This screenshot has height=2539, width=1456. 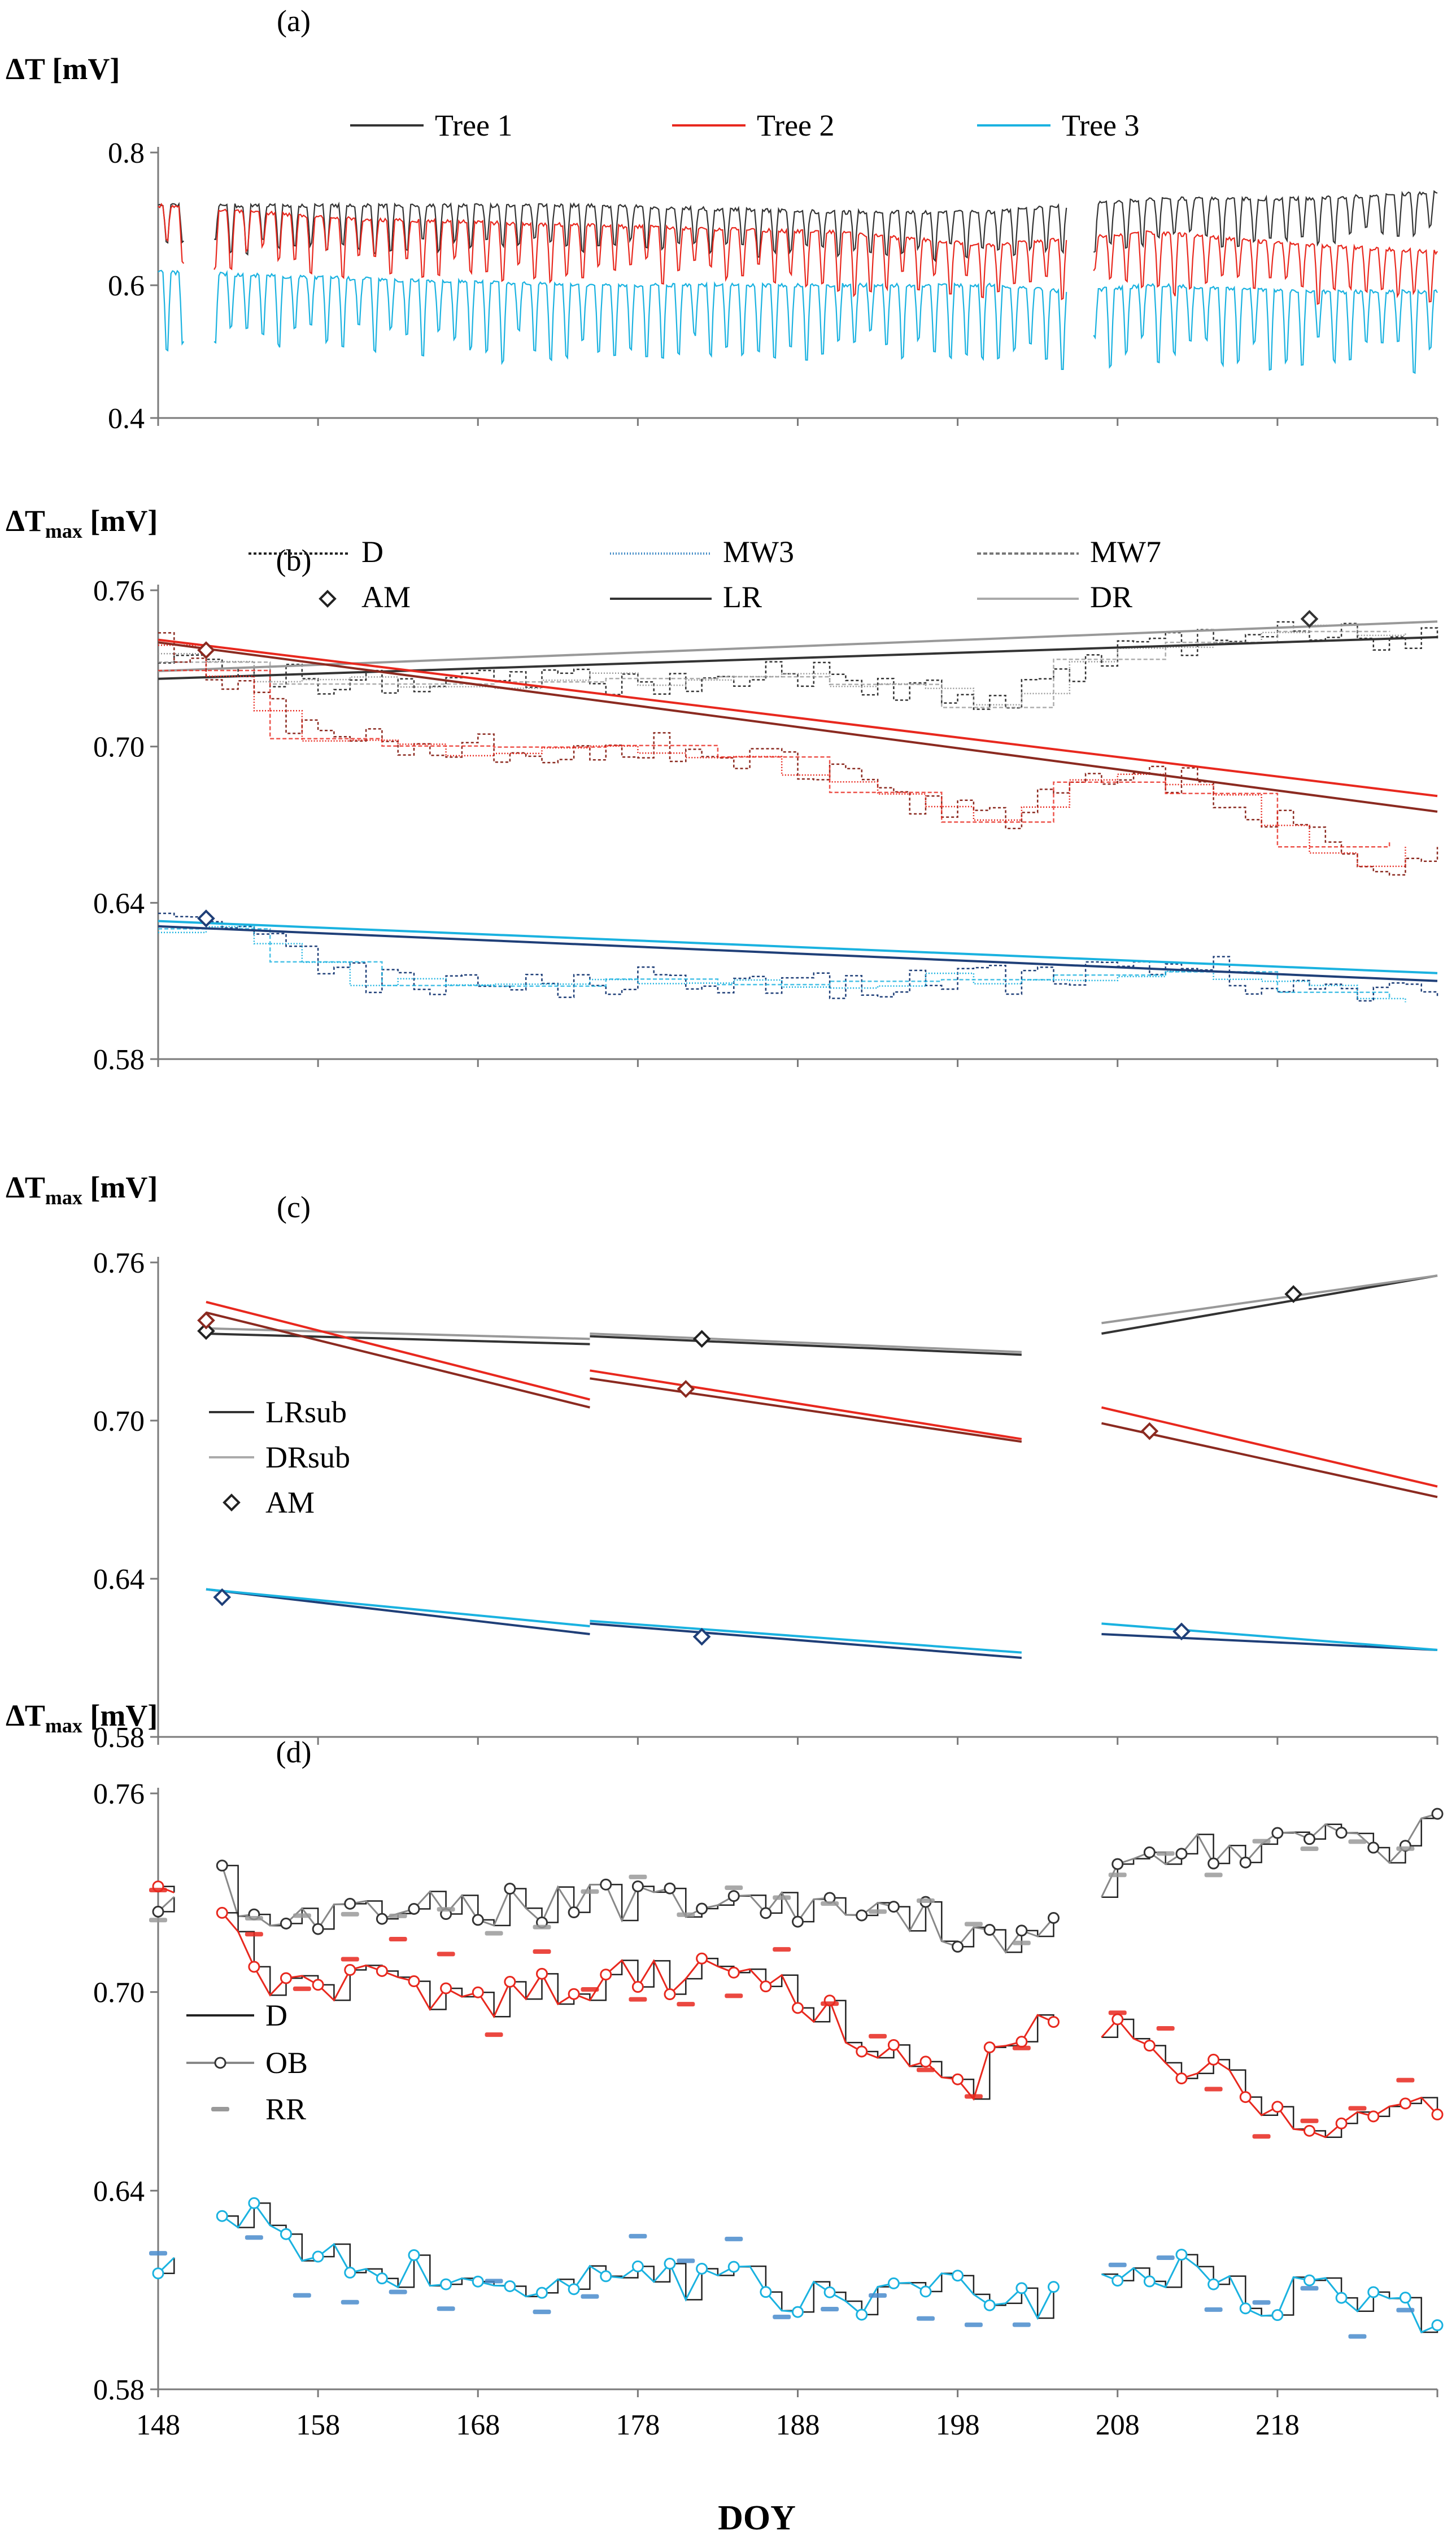 What do you see at coordinates (742, 597) in the screenshot?
I see `legend-label: LR` at bounding box center [742, 597].